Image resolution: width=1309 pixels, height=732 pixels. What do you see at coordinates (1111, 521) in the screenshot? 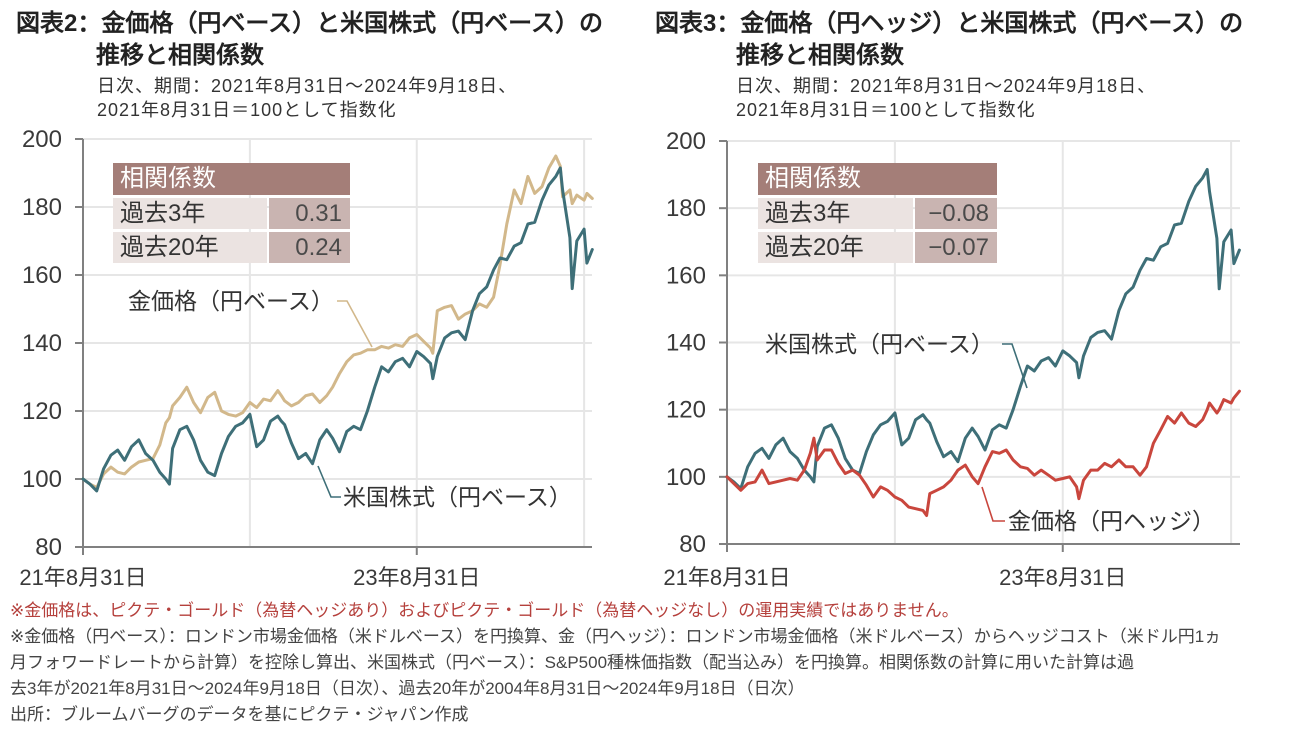
I see `series-label-gold-hedged: 金価格（円ヘッジ）` at bounding box center [1111, 521].